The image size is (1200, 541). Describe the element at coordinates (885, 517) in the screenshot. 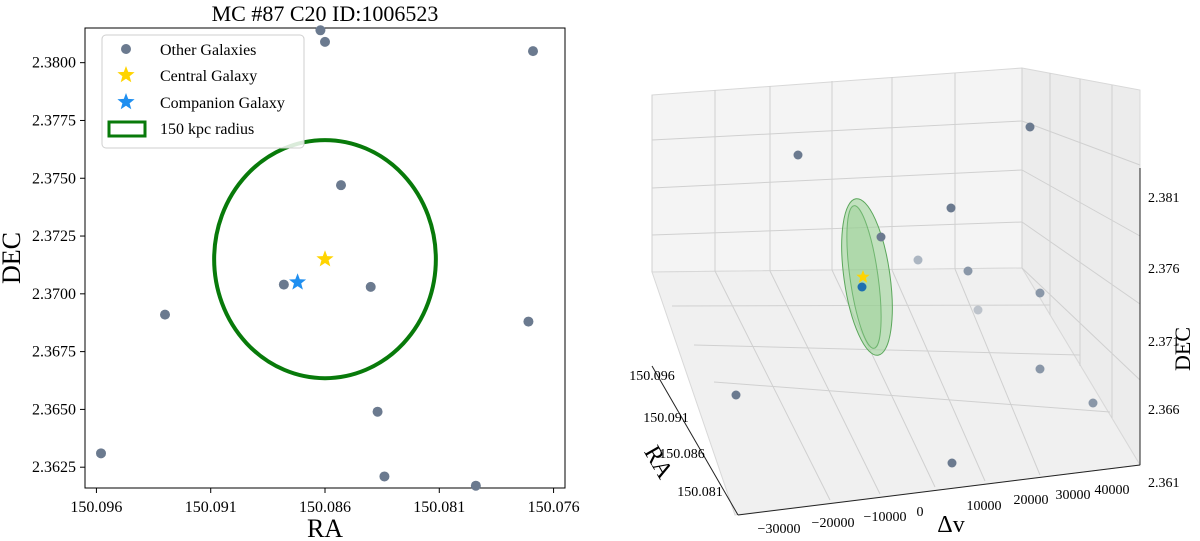

I see `dv-tick-label: −10000` at that location.